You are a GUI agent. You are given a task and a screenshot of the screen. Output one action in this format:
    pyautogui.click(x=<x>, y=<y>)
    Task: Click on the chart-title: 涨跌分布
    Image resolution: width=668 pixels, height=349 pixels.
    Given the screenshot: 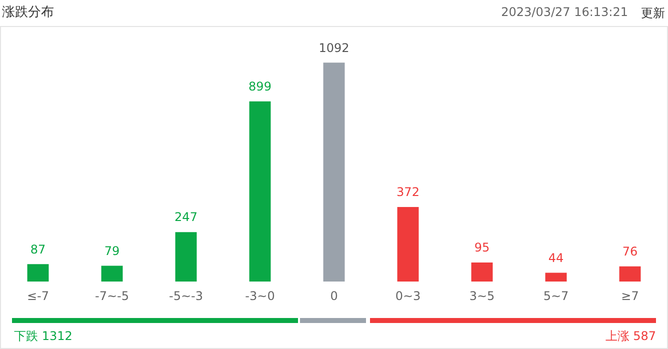 What is the action you would take?
    pyautogui.click(x=28, y=12)
    